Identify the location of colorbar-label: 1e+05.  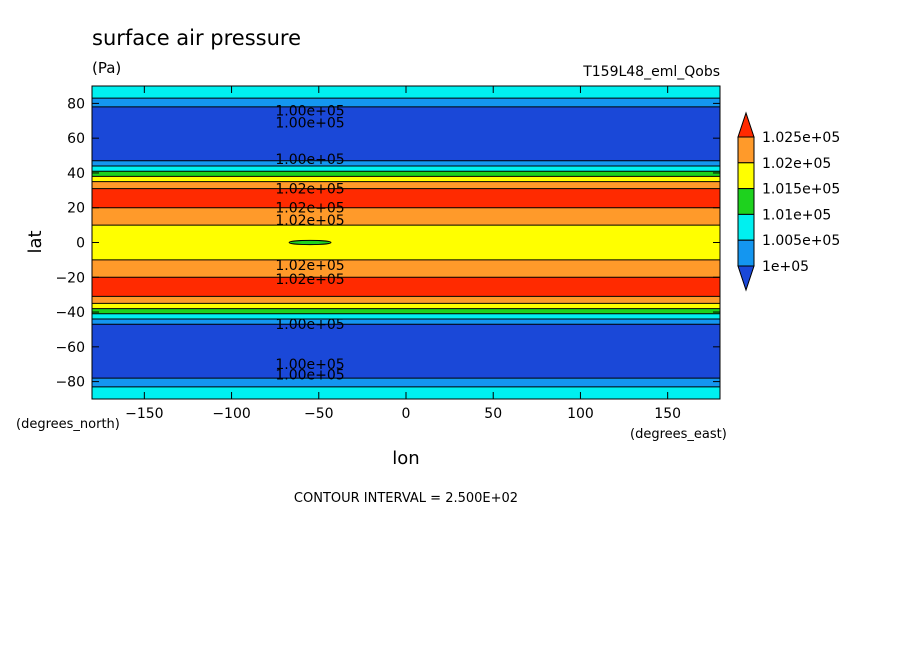
(785, 267).